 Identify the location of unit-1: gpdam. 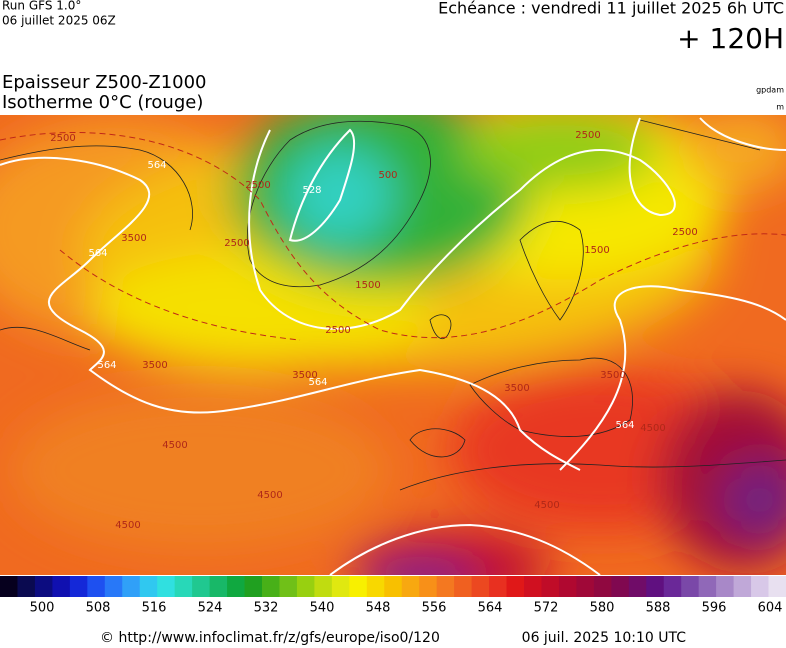
(770, 90).